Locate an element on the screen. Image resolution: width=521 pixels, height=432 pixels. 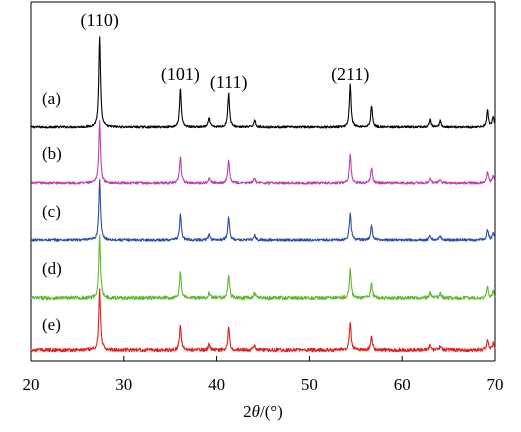
x-tick-label: 20 is located at coordinates (31, 384).